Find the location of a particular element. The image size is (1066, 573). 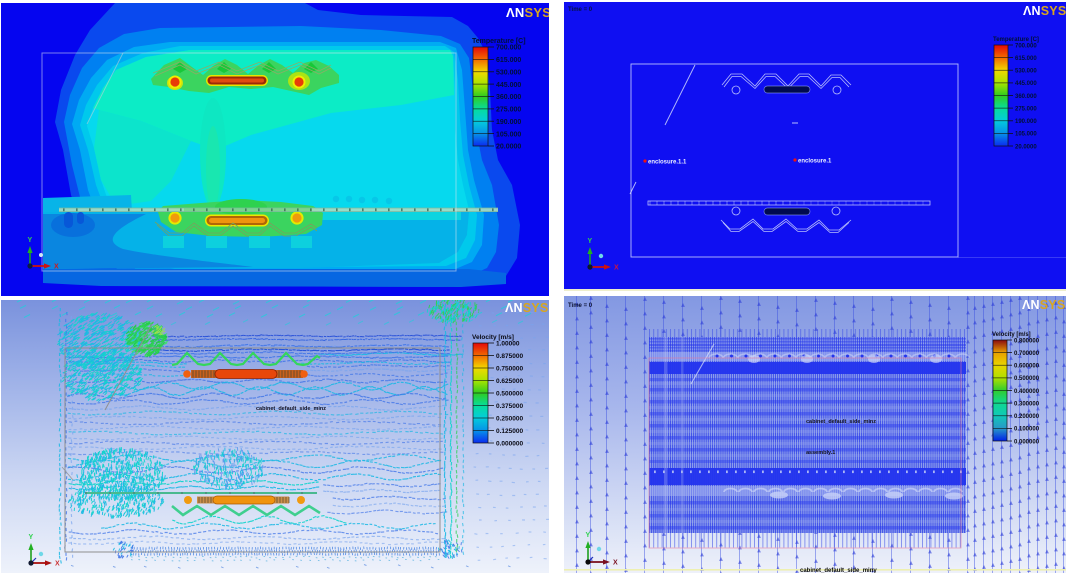

svg-text: 0.700000 is located at coordinates (1027, 354).